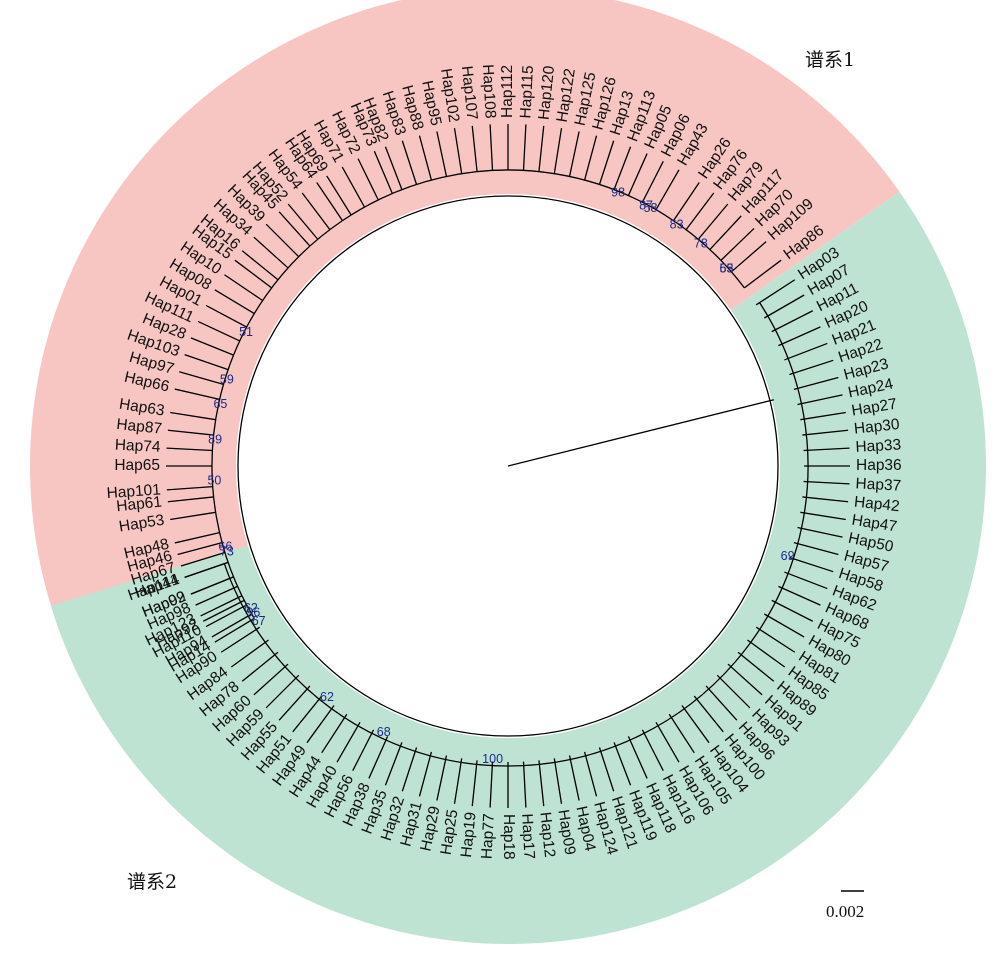  I want to click on bootstrap-value: 59, so click(227, 379).